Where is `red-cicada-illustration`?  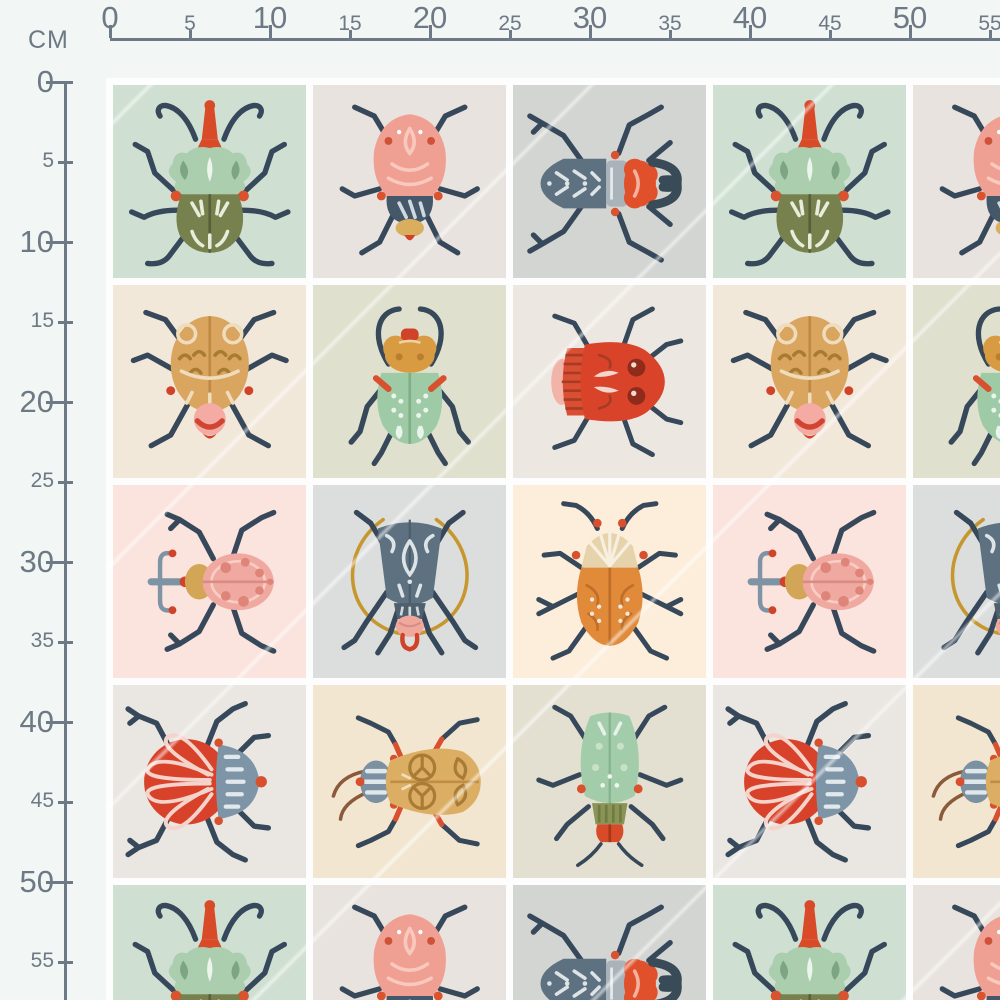 red-cicada-illustration is located at coordinates (610, 382).